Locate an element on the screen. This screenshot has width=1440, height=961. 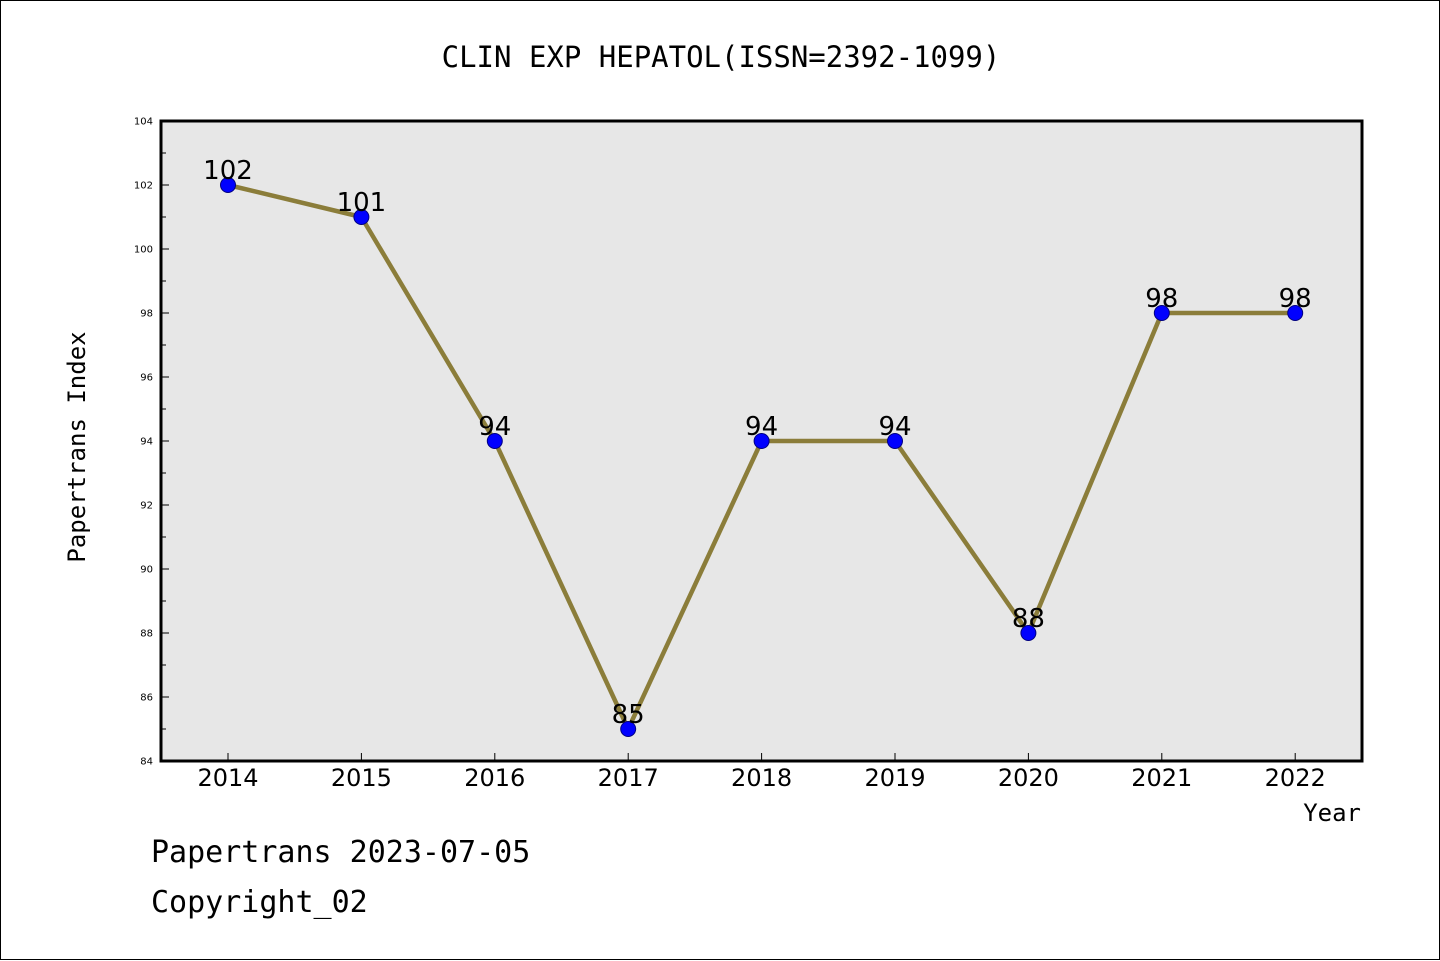
y-tick-label: 88 is located at coordinates (146, 634).